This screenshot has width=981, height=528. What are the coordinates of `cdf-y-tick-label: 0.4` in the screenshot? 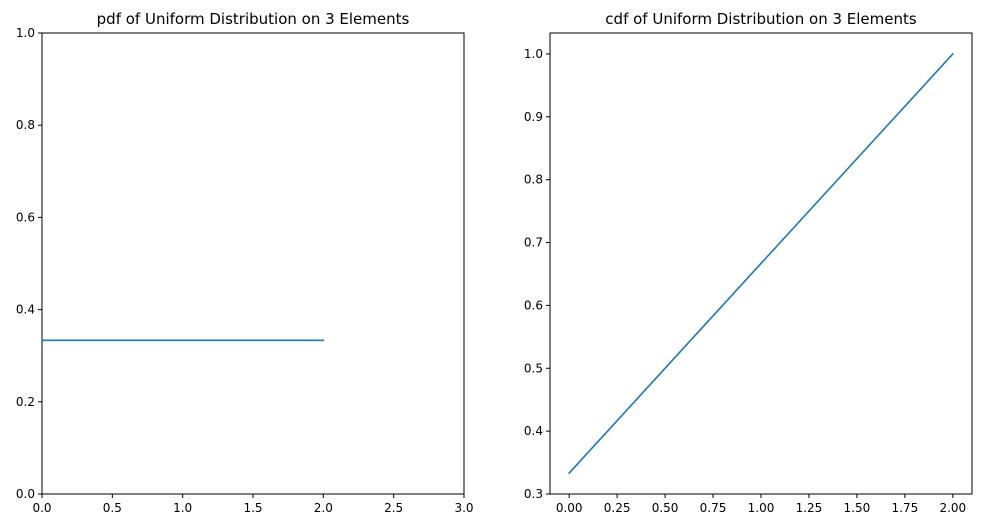 It's located at (533, 431).